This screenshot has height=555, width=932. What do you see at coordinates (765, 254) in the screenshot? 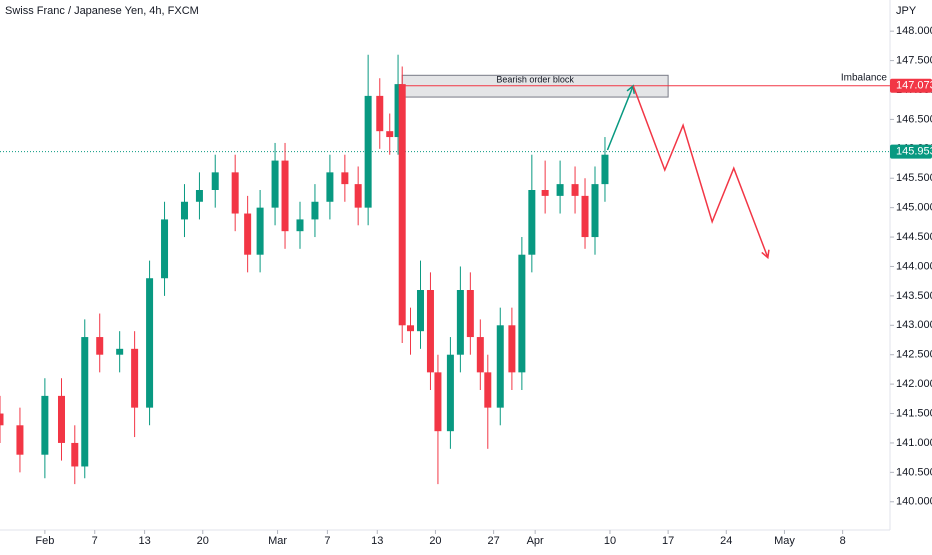
I see `projection-down-head` at bounding box center [765, 254].